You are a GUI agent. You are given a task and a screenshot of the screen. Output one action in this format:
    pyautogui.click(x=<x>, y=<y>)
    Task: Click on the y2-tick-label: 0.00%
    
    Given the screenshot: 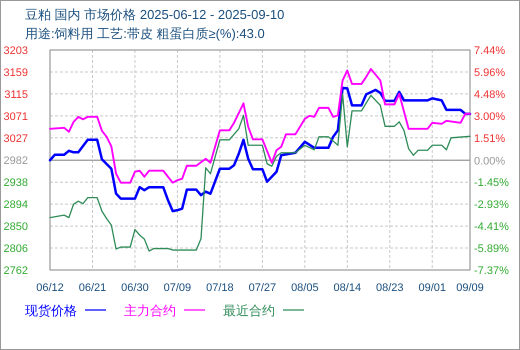 What is the action you would take?
    pyautogui.click(x=490, y=162)
    